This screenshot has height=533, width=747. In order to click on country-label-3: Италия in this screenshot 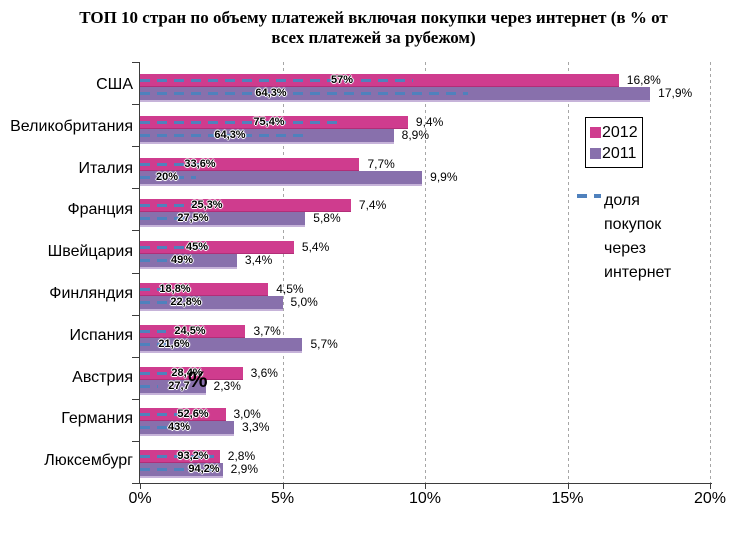, I will do `click(105, 168)`.